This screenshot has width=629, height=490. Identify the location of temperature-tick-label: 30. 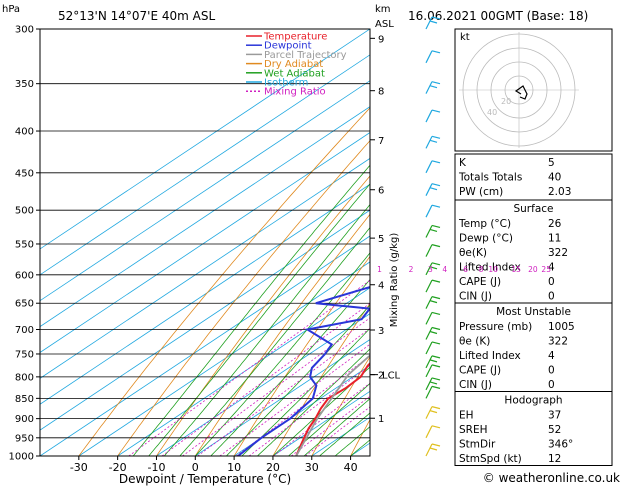
(312, 467).